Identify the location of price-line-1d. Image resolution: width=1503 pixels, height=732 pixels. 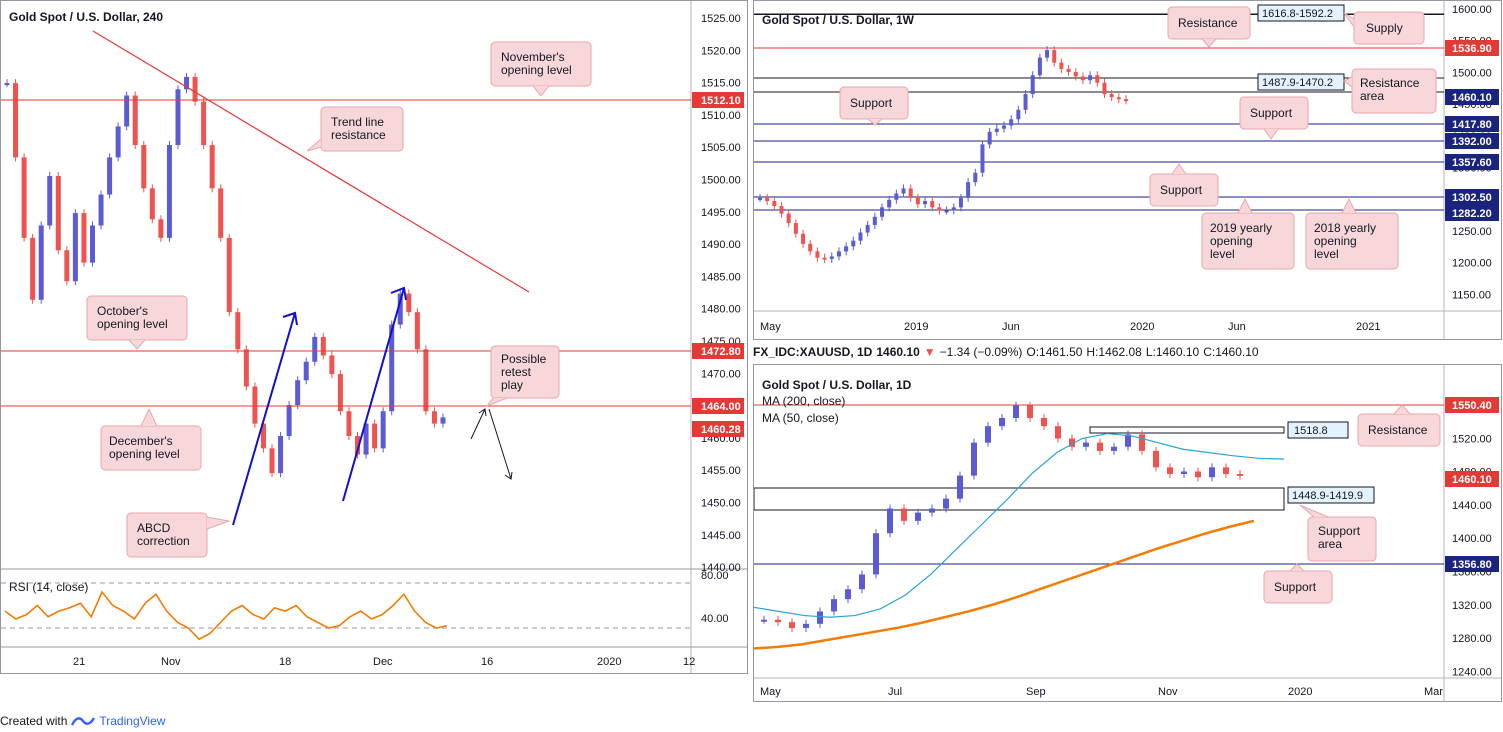
(1002, 516).